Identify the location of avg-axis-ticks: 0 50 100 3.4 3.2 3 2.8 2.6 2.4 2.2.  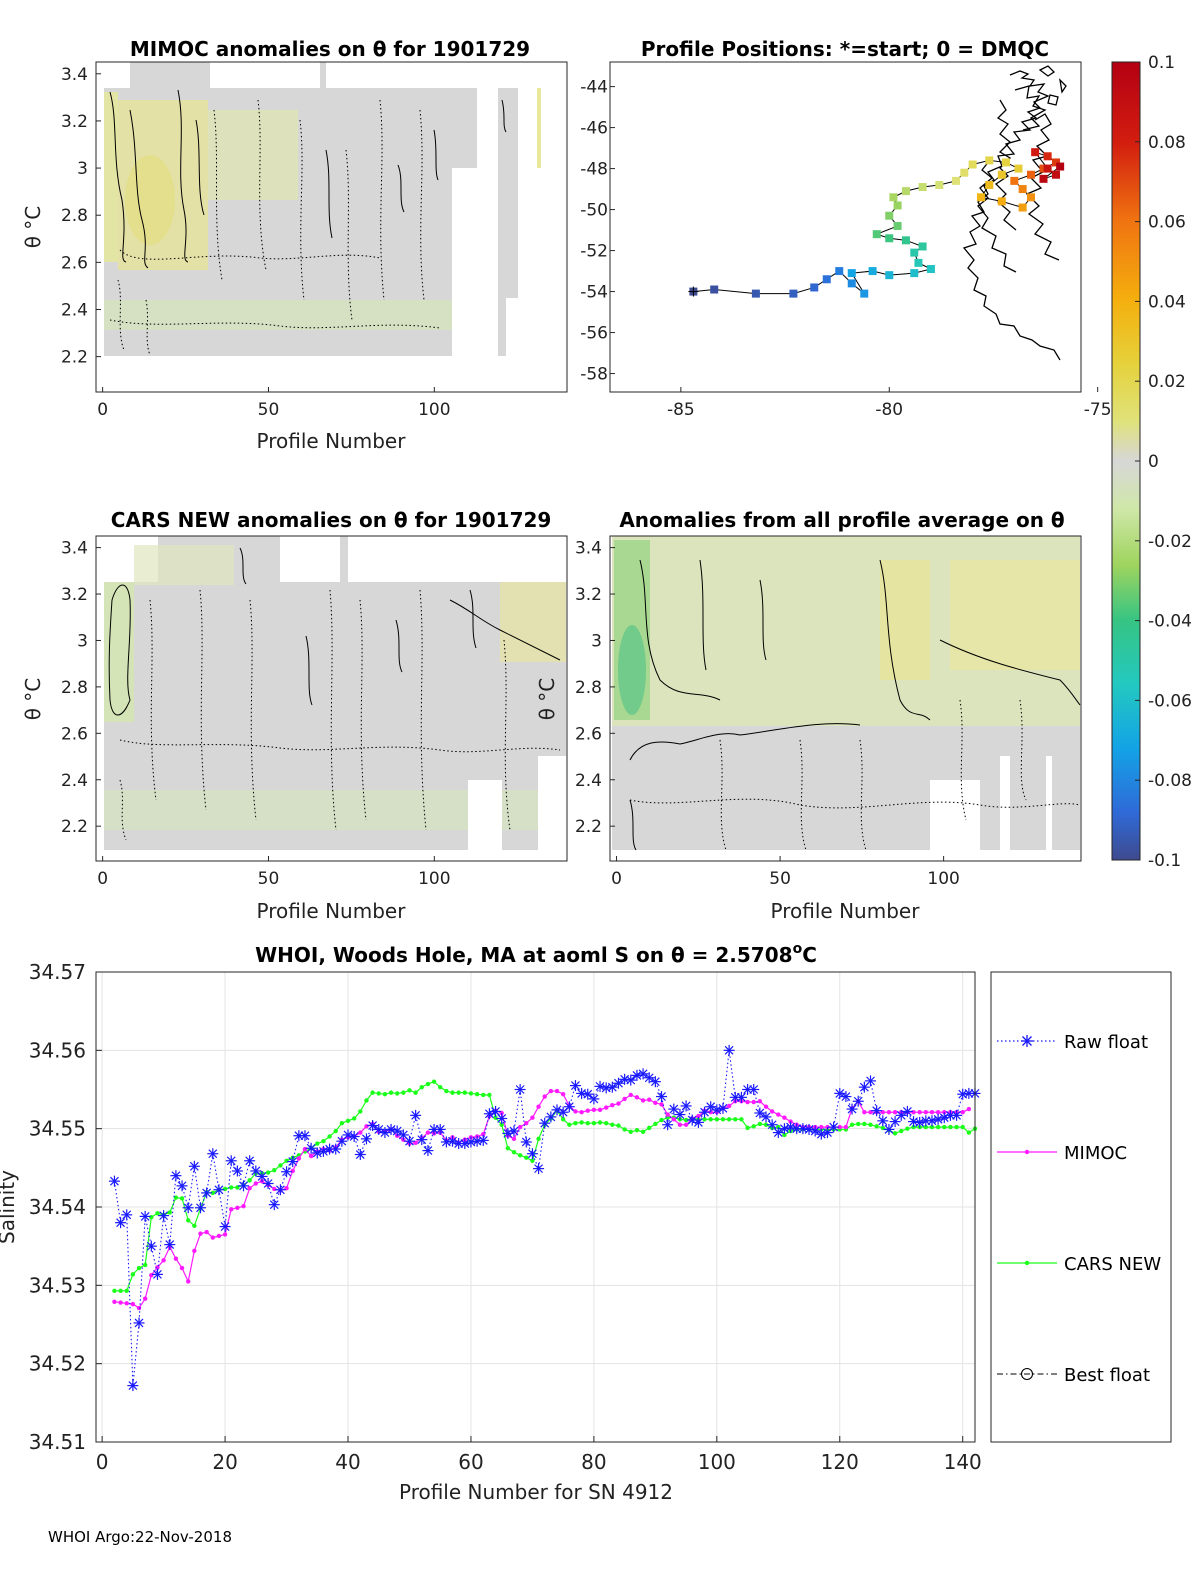
(767, 714).